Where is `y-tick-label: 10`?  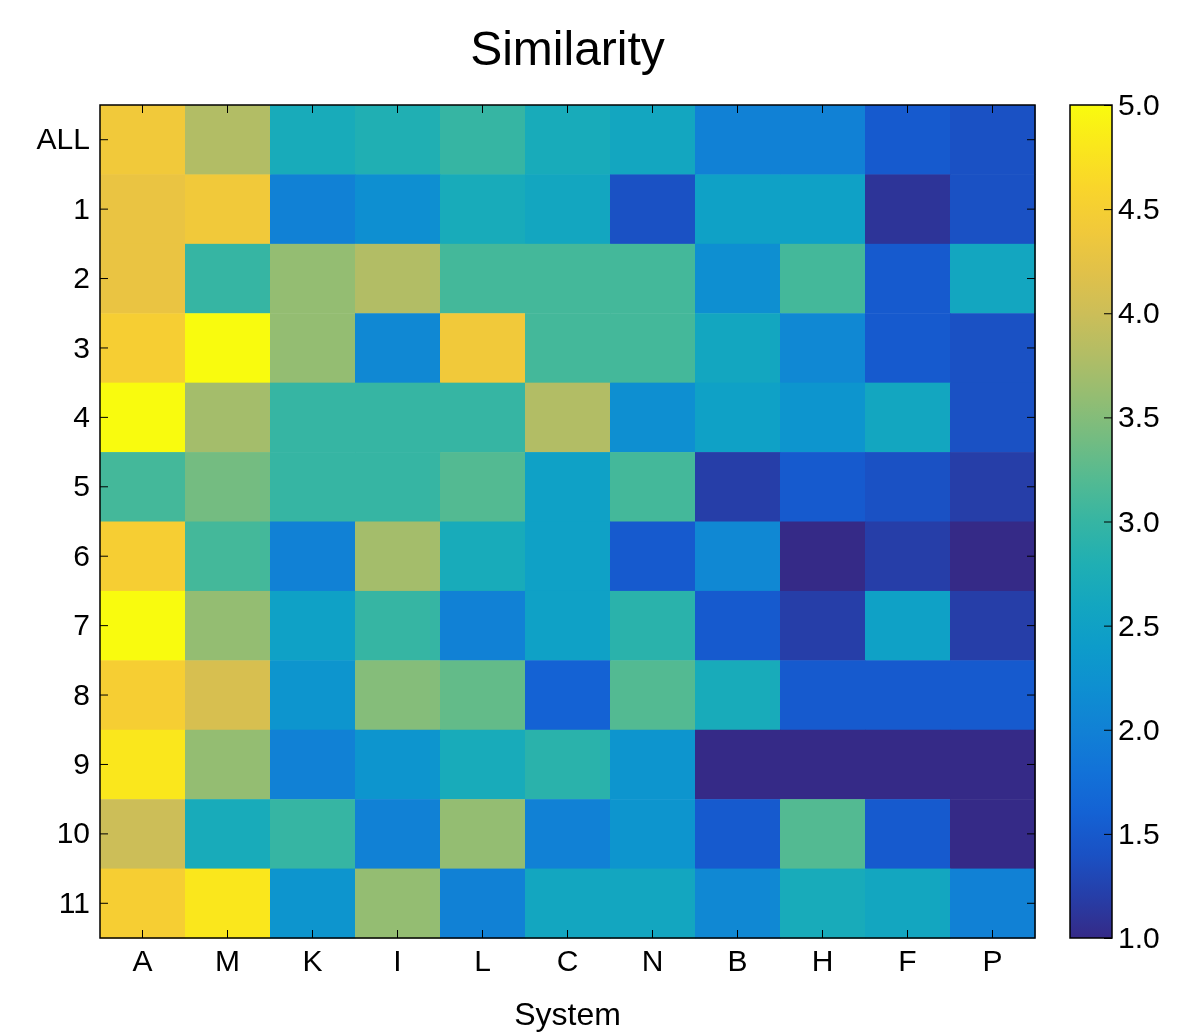 y-tick-label: 10 is located at coordinates (73, 833).